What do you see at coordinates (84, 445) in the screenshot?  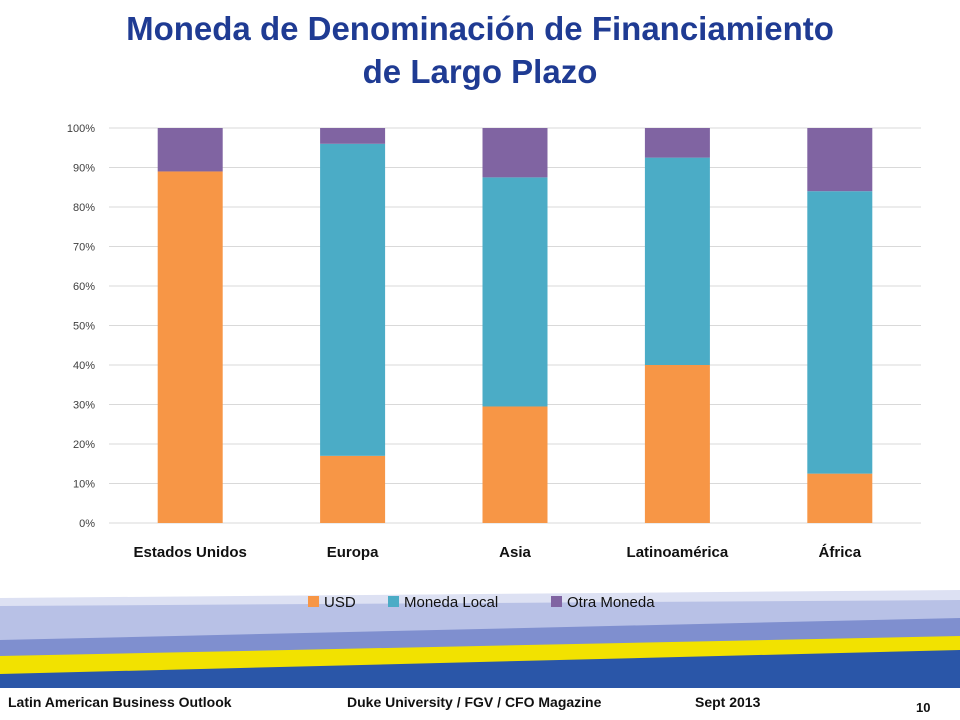 I see `y-tick-label: 20%` at bounding box center [84, 445].